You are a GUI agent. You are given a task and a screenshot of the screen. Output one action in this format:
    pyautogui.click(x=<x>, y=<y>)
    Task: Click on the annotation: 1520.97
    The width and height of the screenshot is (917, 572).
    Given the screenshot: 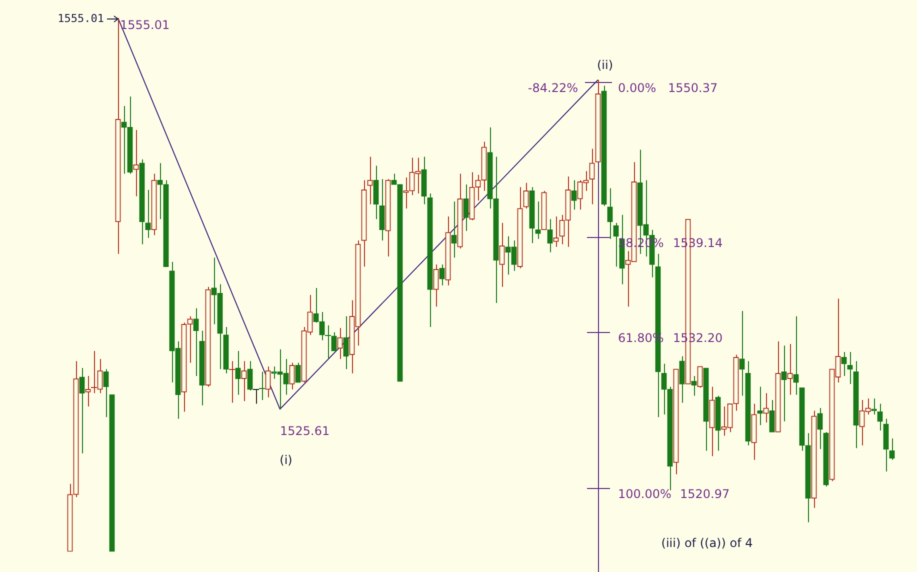 What is the action you would take?
    pyautogui.click(x=705, y=494)
    